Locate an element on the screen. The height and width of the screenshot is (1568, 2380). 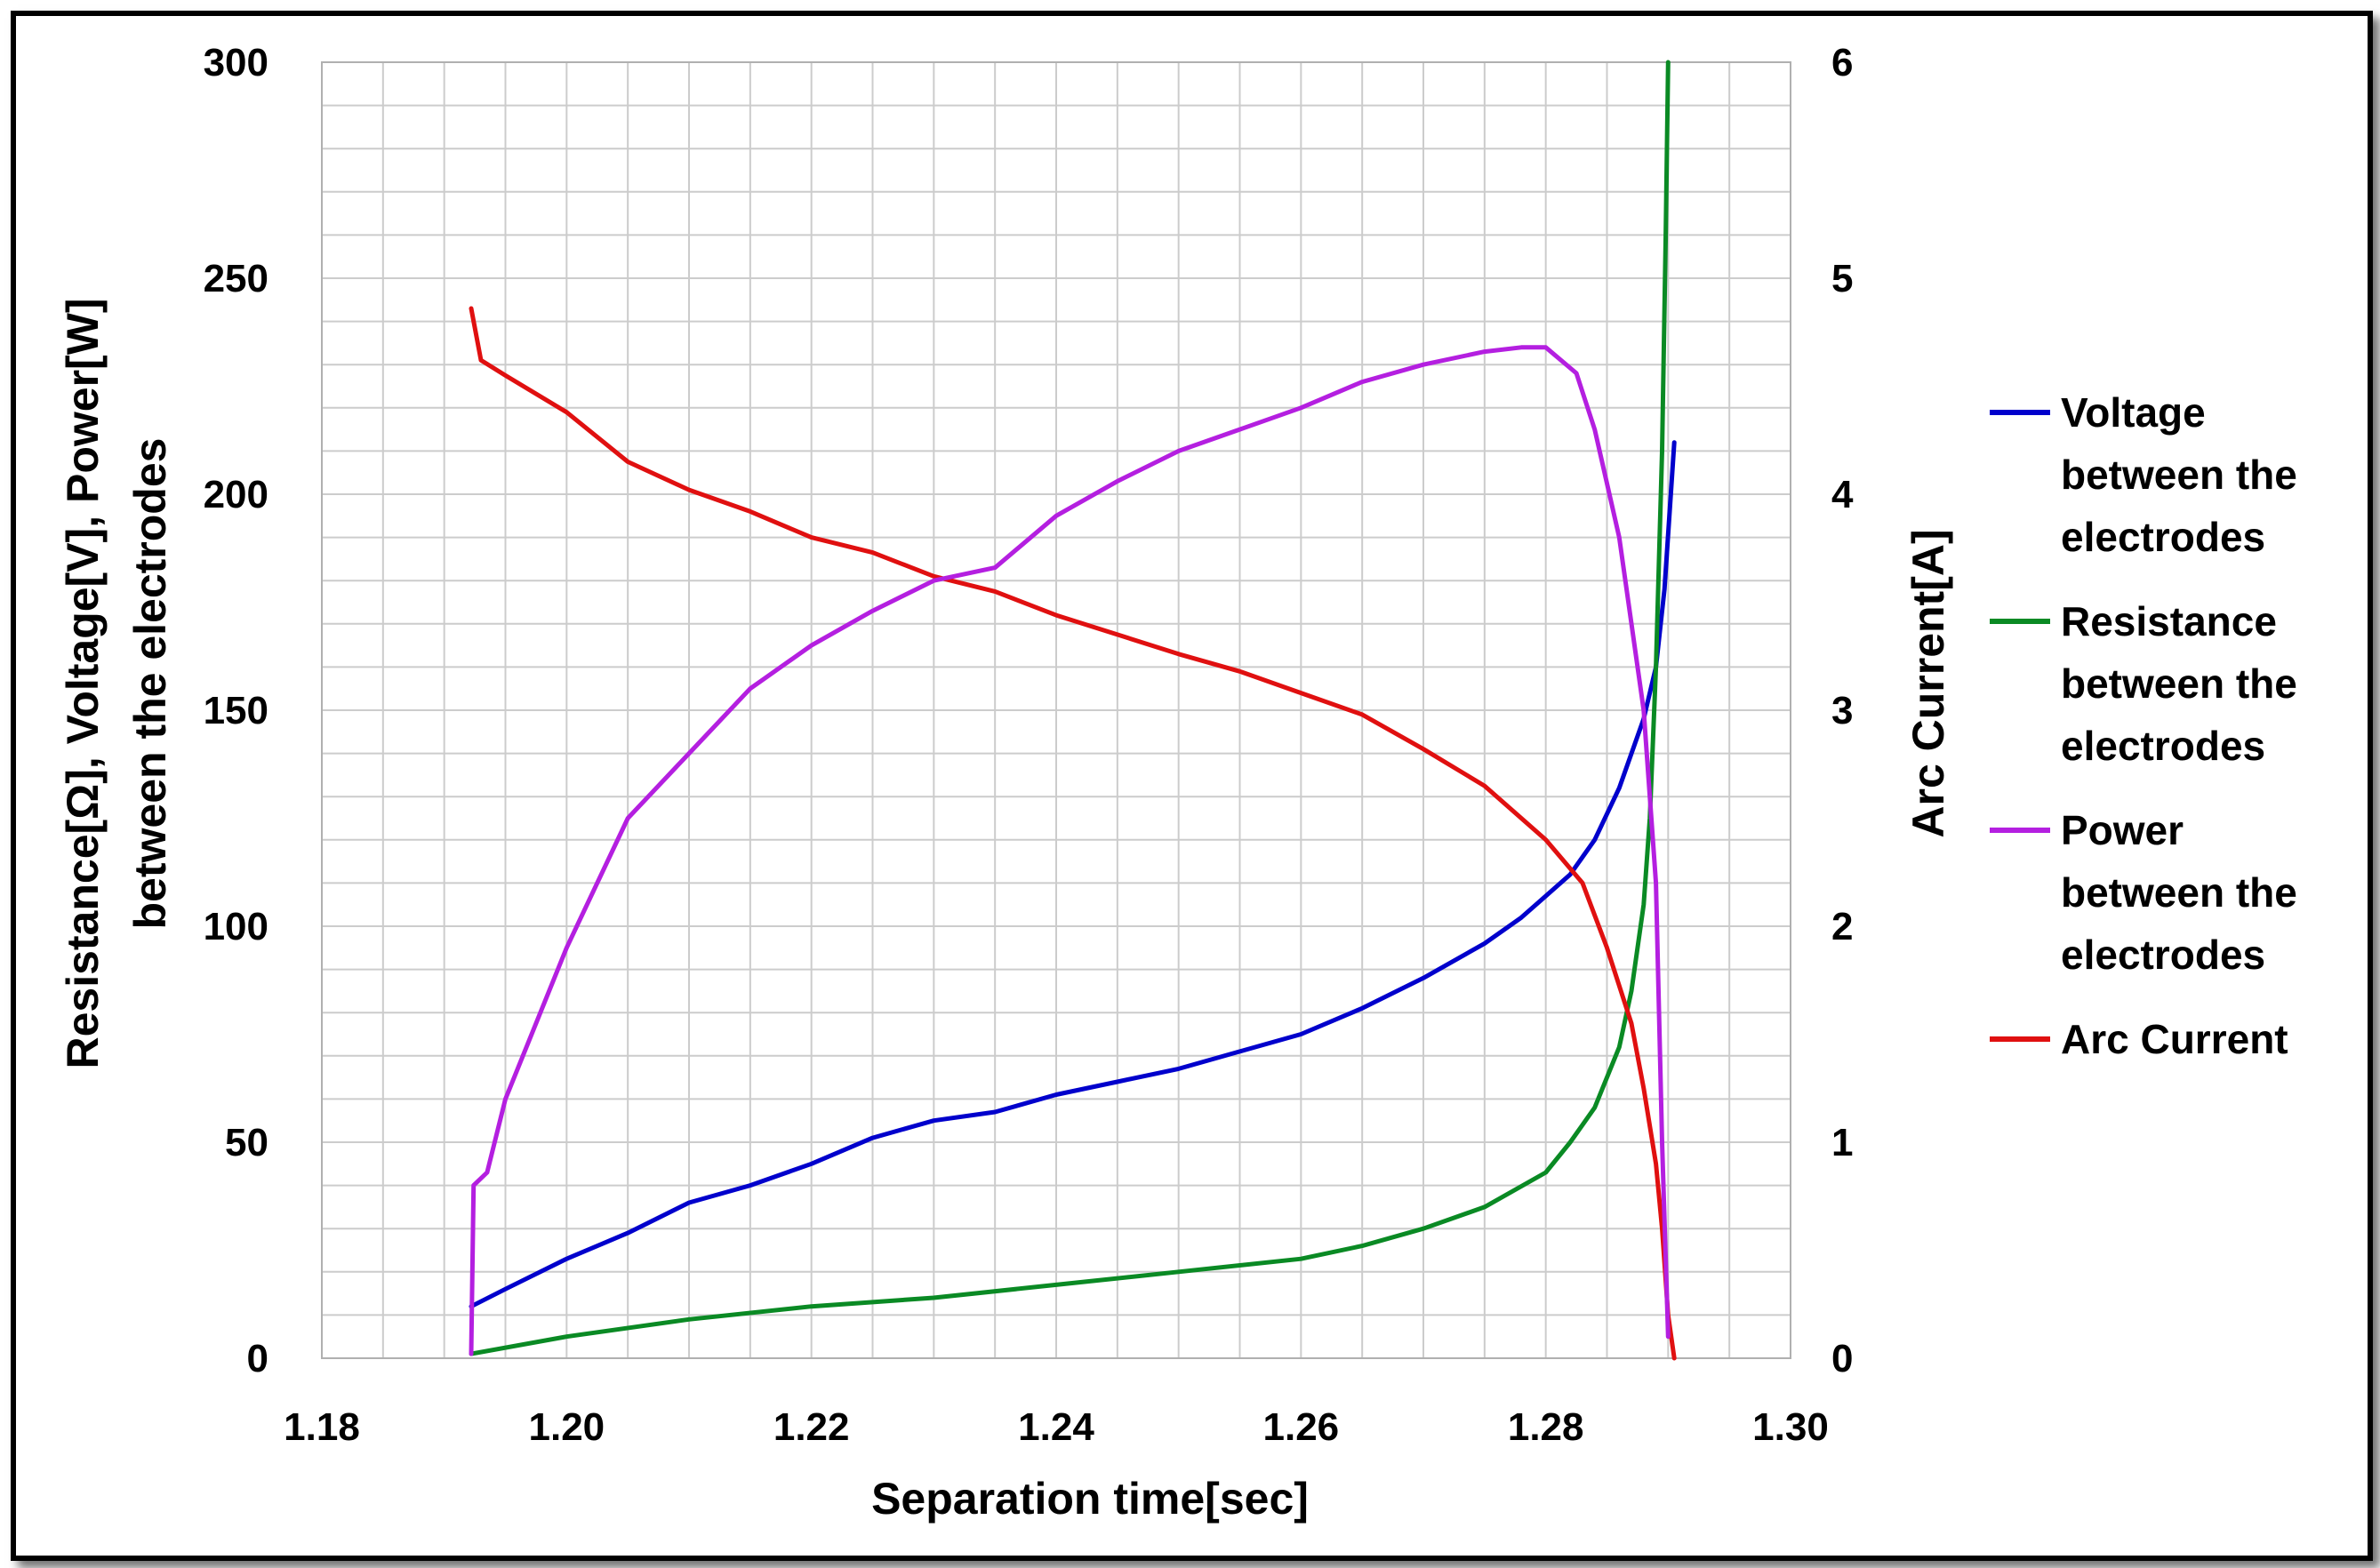
y2-tick-label: 5 is located at coordinates (1842, 278).